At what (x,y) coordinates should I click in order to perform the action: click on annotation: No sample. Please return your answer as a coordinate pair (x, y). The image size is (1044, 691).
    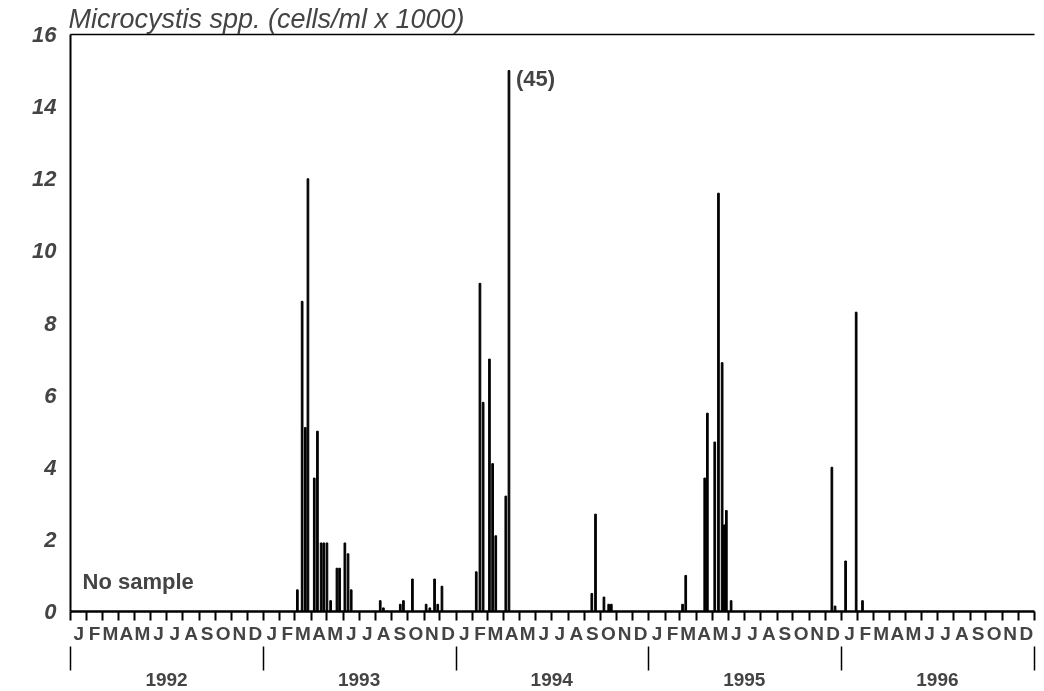
    Looking at the image, I should click on (138, 581).